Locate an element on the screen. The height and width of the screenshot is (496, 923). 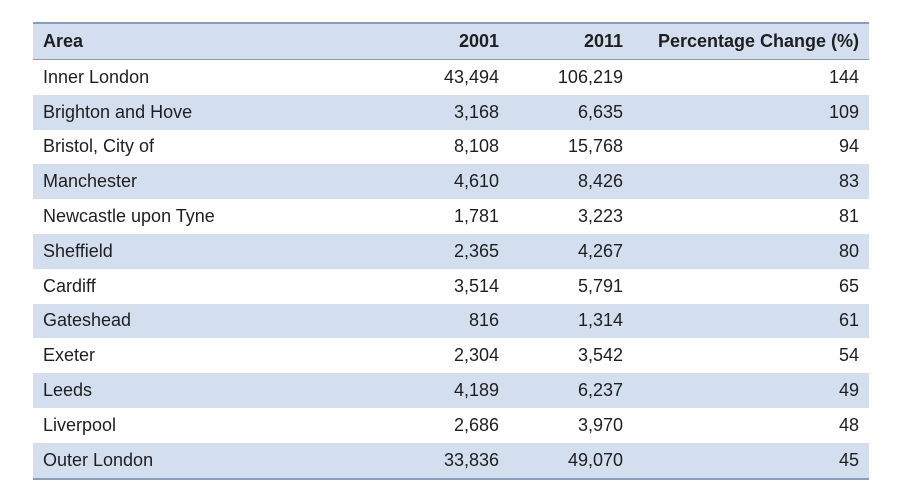
cell-percentage-change: 81 is located at coordinates (751, 216).